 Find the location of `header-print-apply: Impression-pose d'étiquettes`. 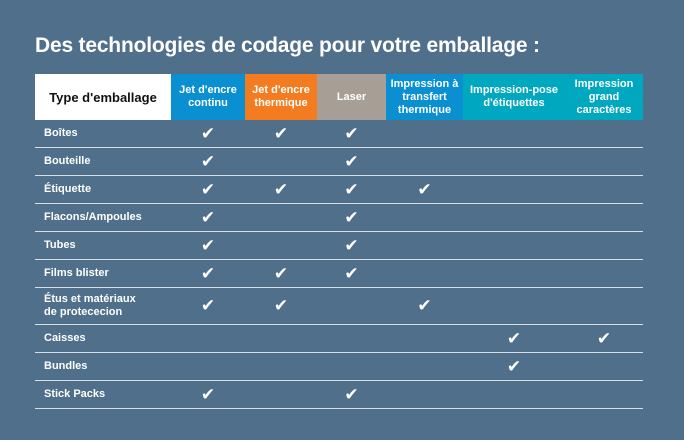

header-print-apply: Impression-pose d'étiquettes is located at coordinates (514, 97).